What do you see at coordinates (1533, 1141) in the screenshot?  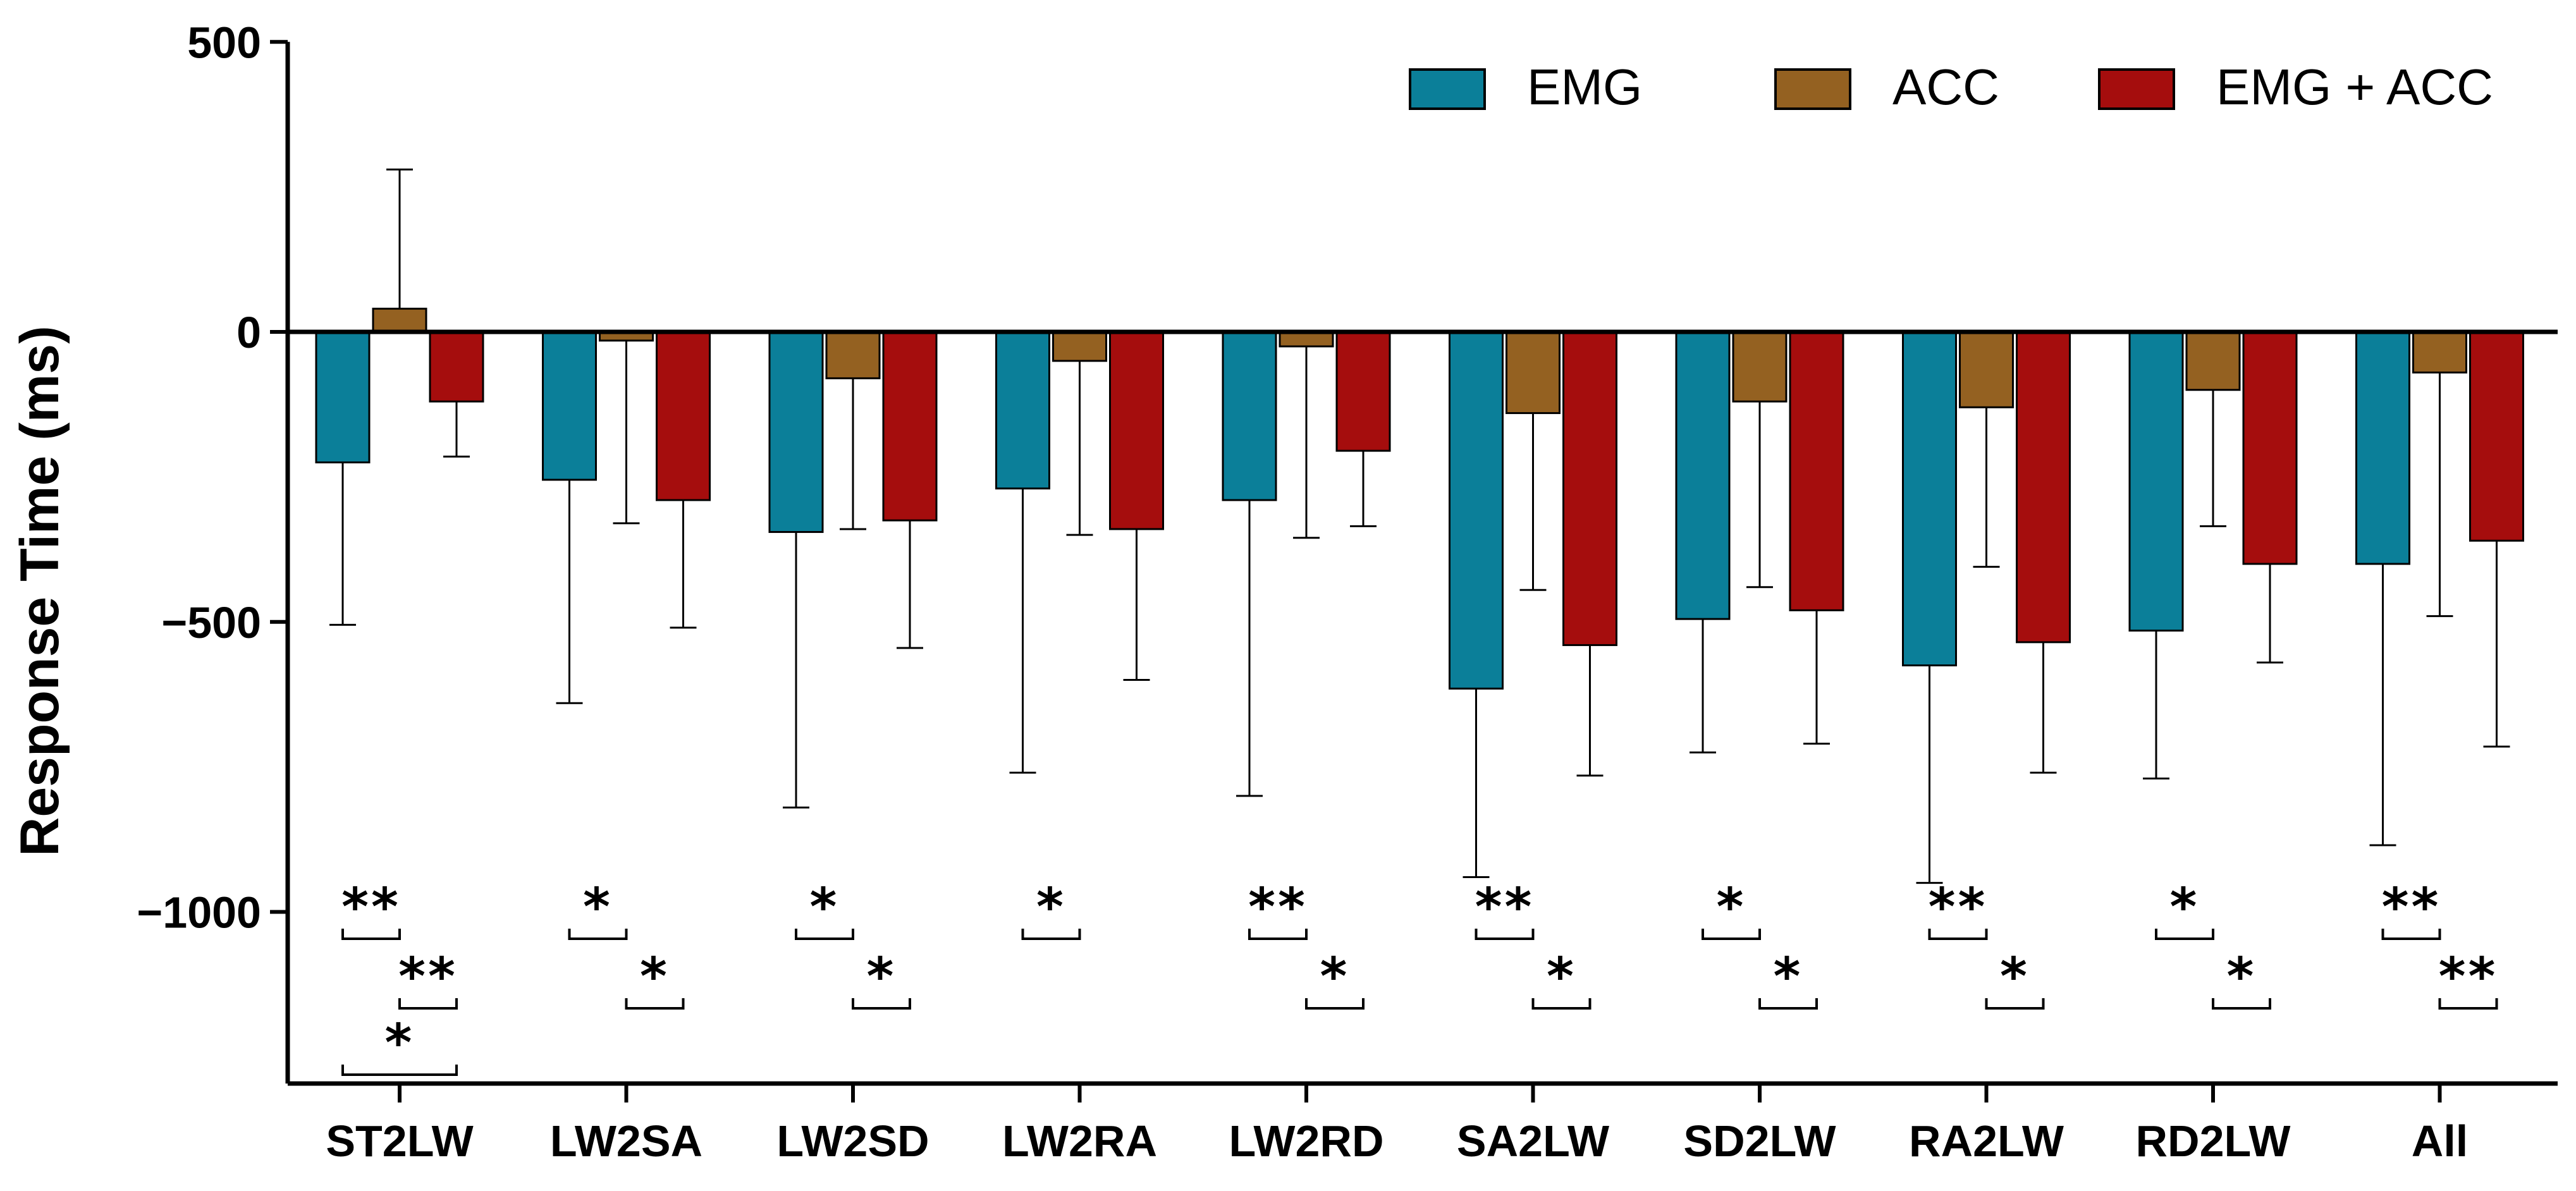 I see `x-tick-label-sa2lw: SA2LW` at bounding box center [1533, 1141].